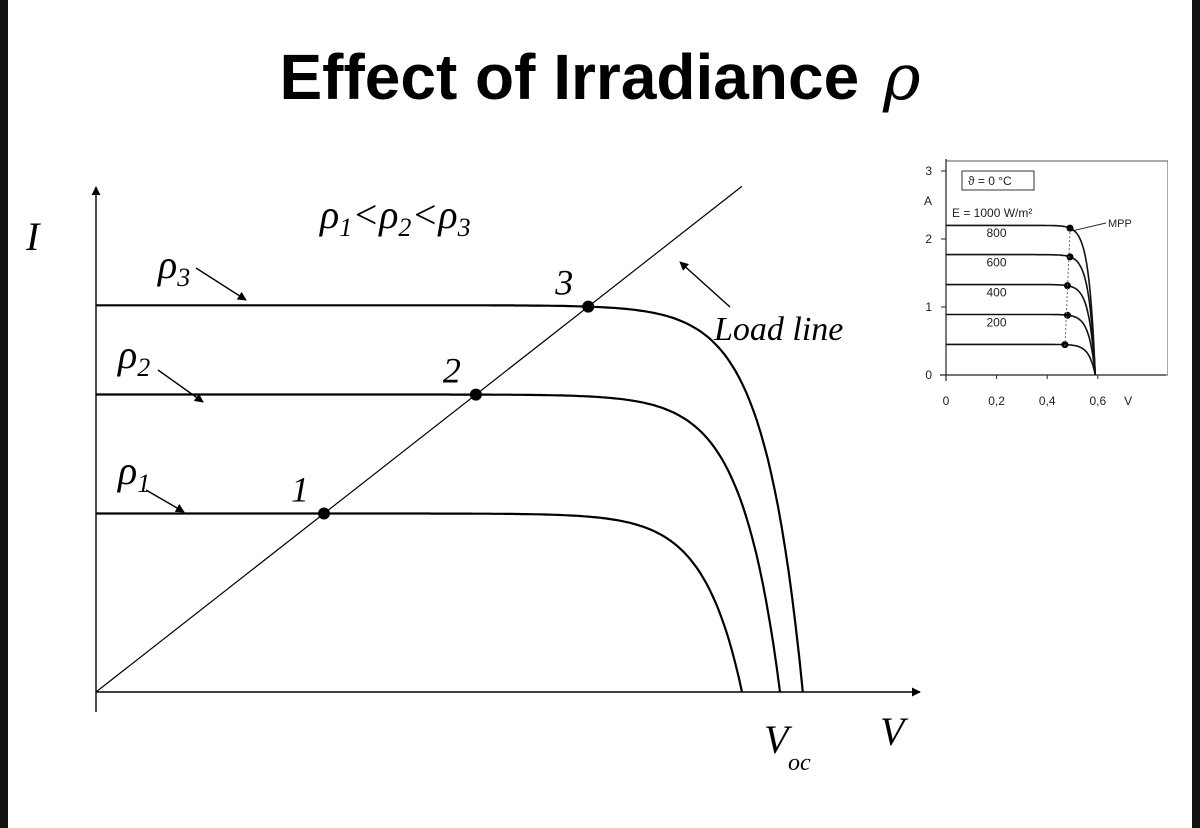 This screenshot has width=1200, height=828. What do you see at coordinates (133, 473) in the screenshot?
I see `series-label-rho1: ρ1` at bounding box center [133, 473].